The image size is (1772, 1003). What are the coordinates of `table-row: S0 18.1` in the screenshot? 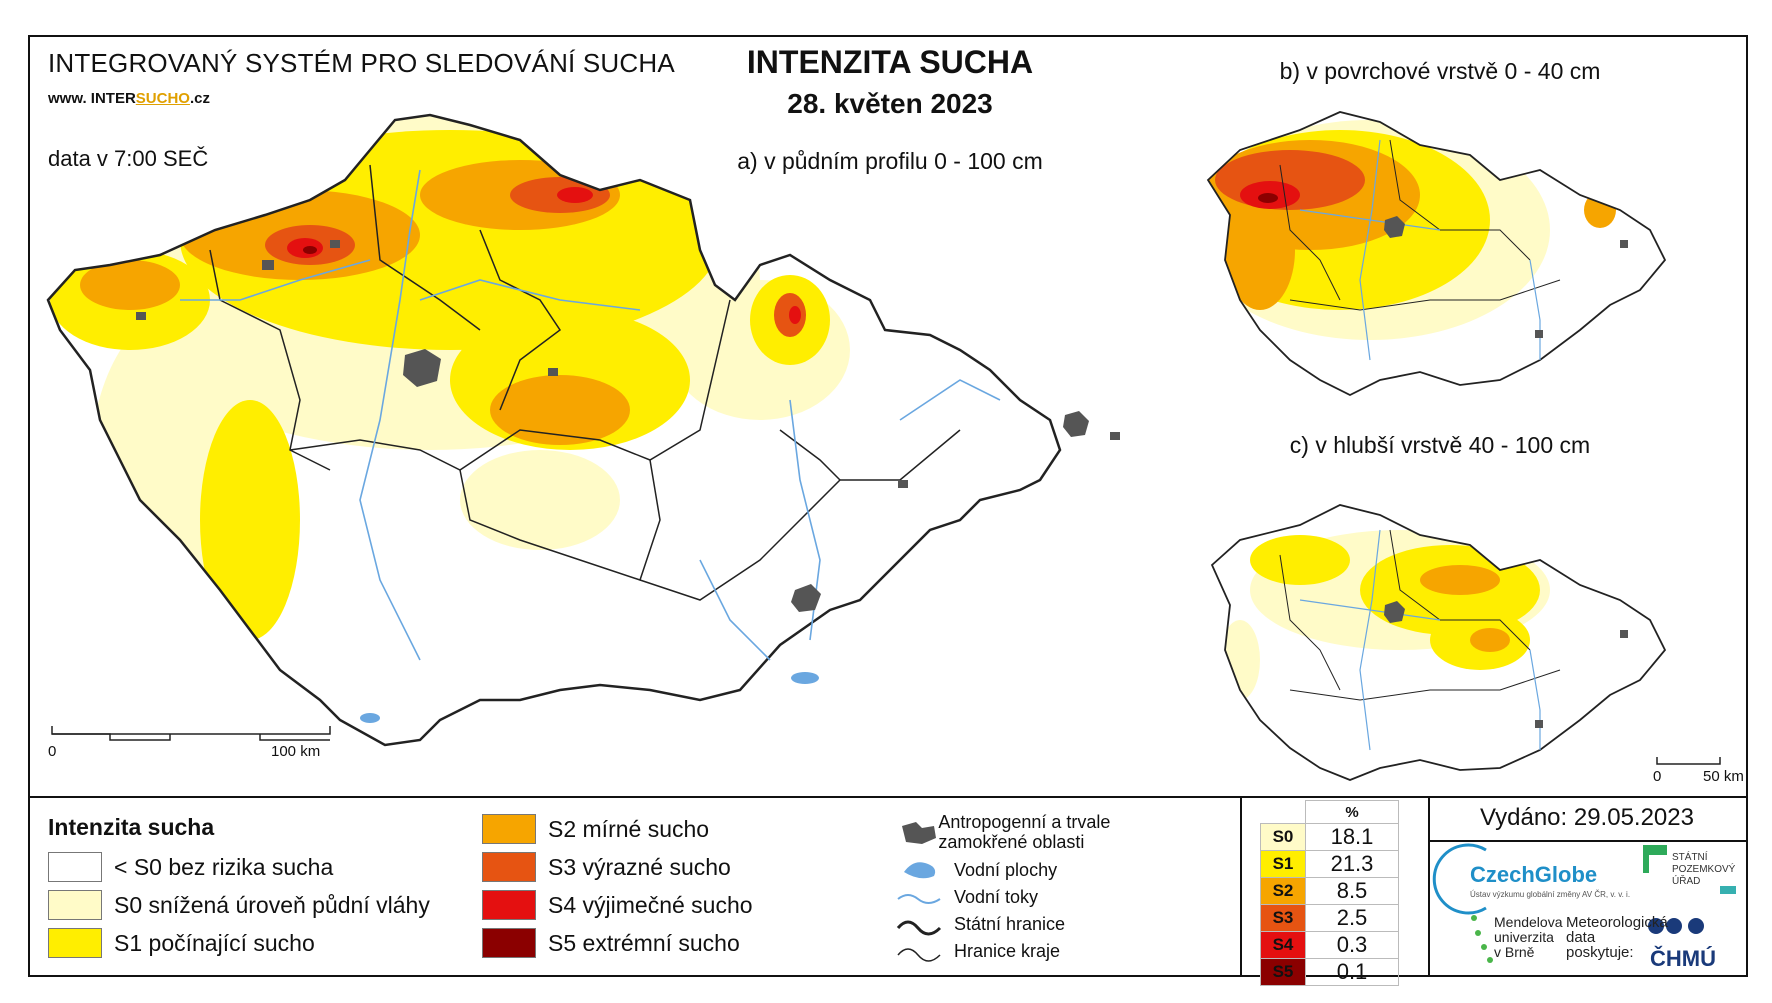 It's located at (1329, 837).